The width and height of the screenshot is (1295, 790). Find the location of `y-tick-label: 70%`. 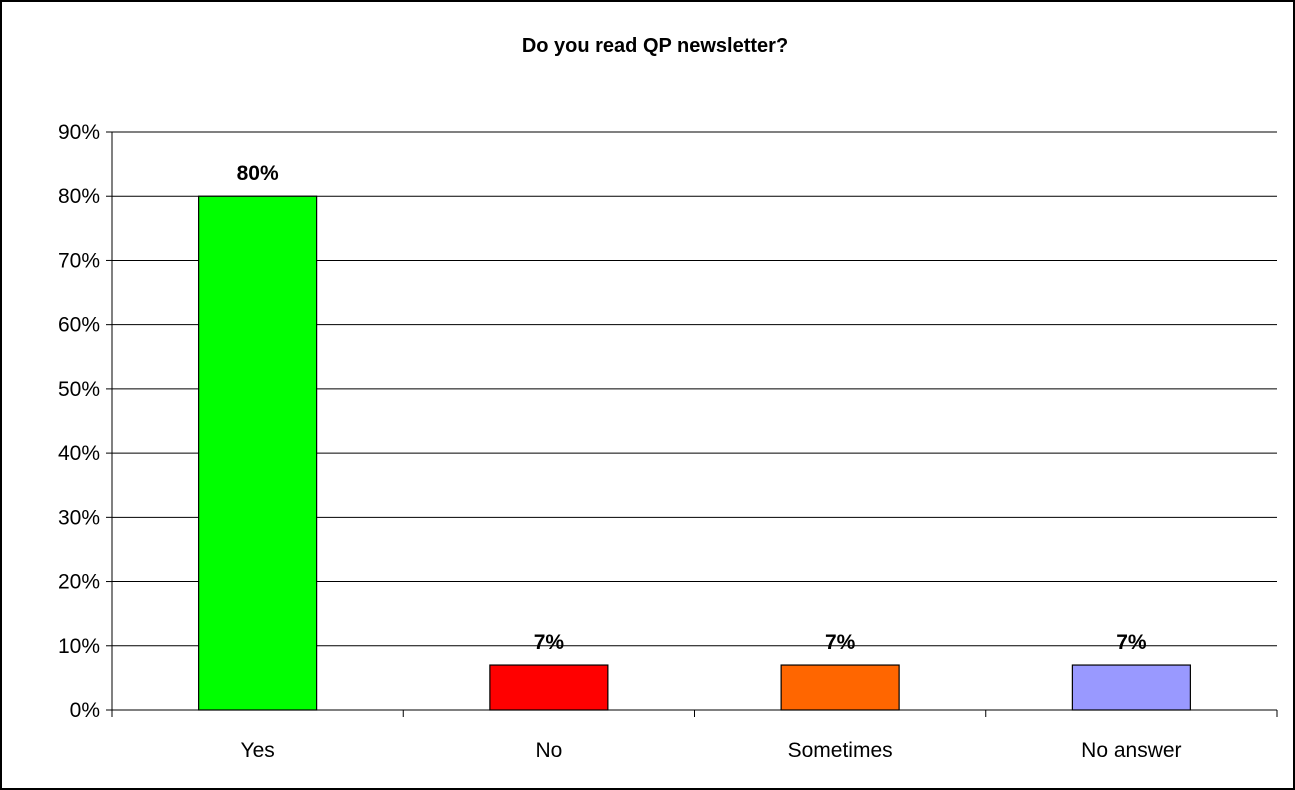

y-tick-label: 70% is located at coordinates (79, 260).